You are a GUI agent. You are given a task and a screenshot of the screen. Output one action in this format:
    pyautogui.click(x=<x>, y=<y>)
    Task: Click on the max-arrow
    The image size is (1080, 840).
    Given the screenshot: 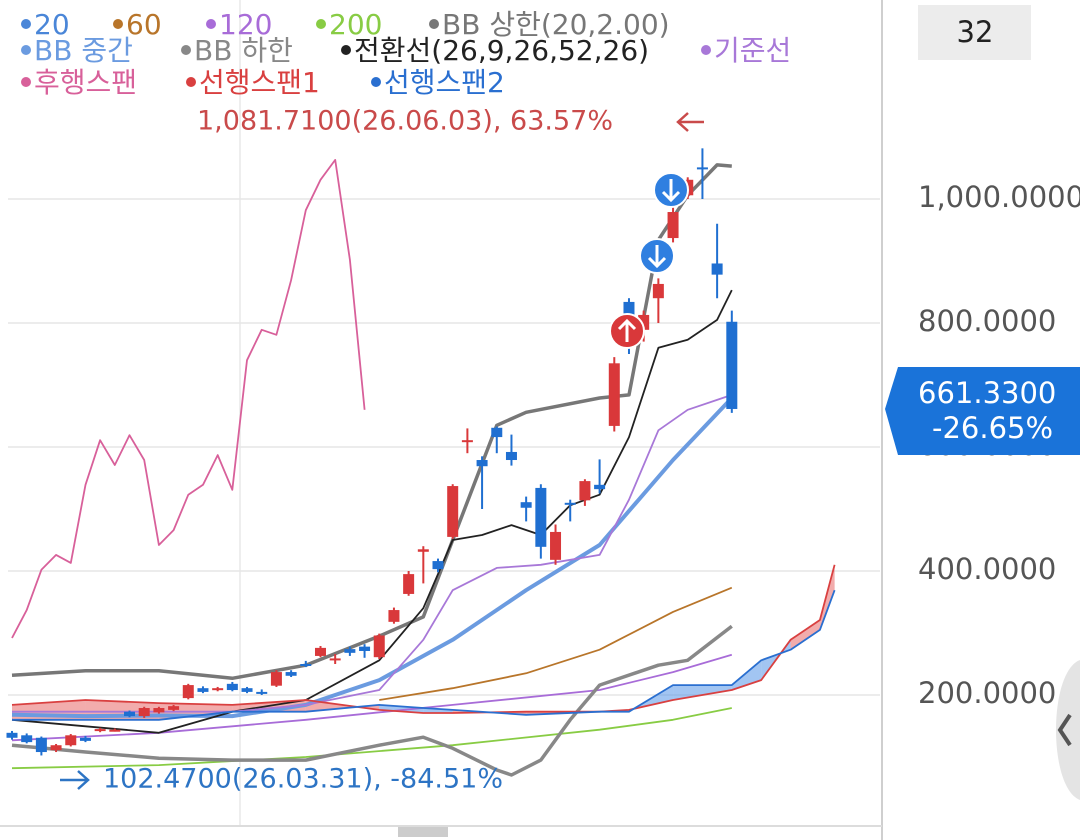 What is the action you would take?
    pyautogui.click(x=690, y=122)
    